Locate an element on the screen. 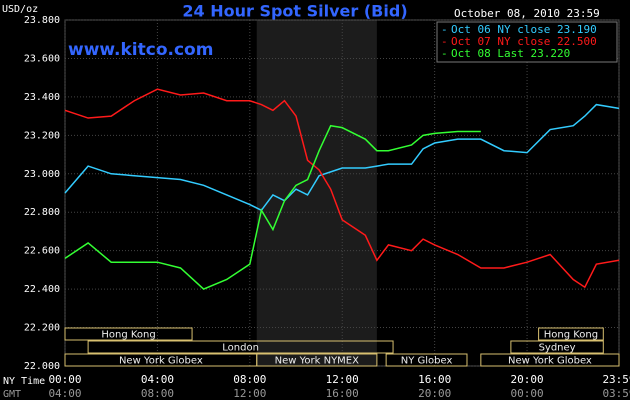 This screenshot has height=400, width=630. legend-label: Oct 07 NY close 22.500 is located at coordinates (524, 41).